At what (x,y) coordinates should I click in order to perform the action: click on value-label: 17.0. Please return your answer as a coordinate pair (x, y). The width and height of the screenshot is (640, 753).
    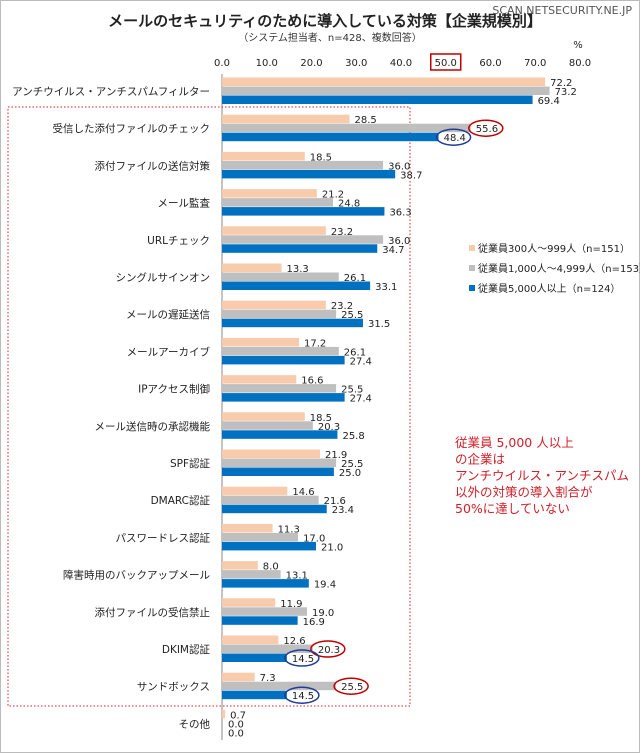
    Looking at the image, I should click on (314, 538).